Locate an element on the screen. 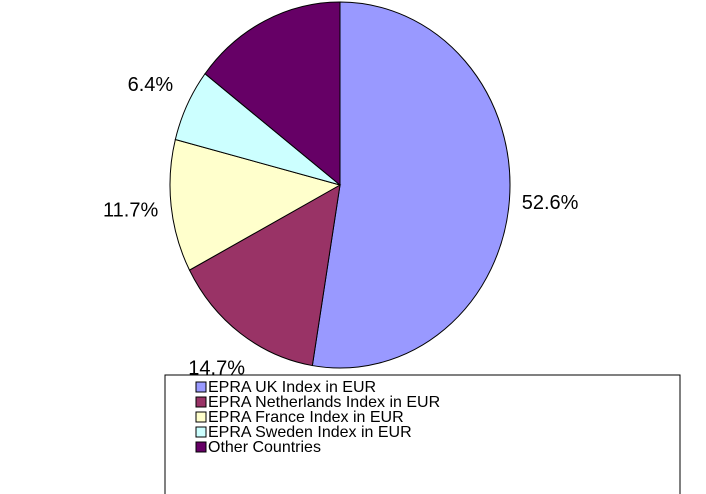  data-label: 6.4% is located at coordinates (151, 85).